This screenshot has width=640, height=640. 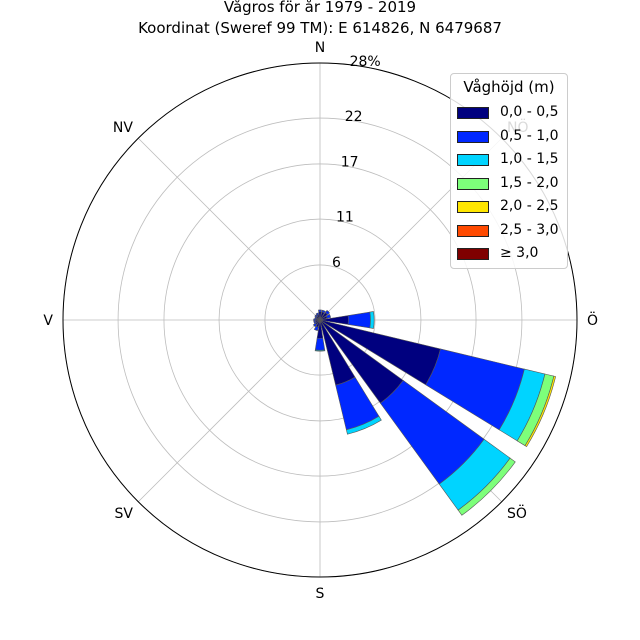 I want to click on bar-segment-Ö-1, so click(x=359, y=320).